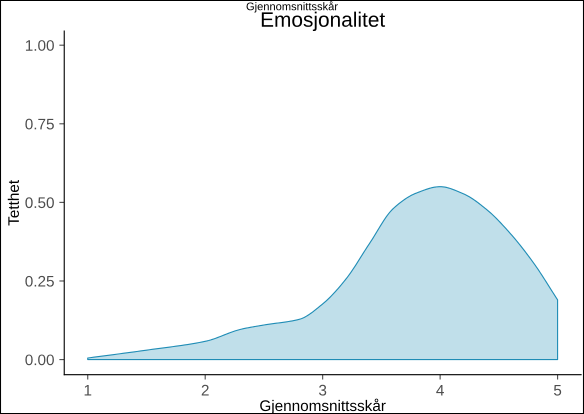  What do you see at coordinates (39, 202) in the screenshot?
I see `y-tick-label: 0.50` at bounding box center [39, 202].